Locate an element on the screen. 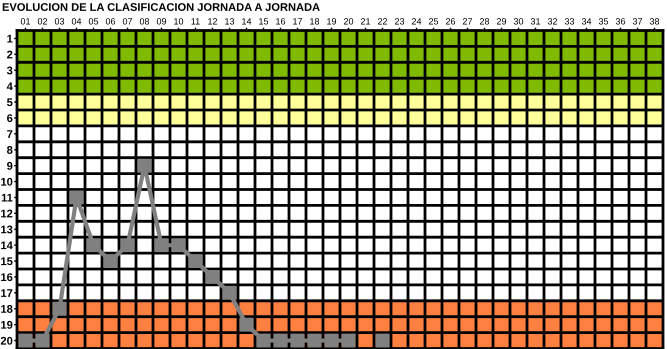  x-tick-label: 13 is located at coordinates (229, 21).